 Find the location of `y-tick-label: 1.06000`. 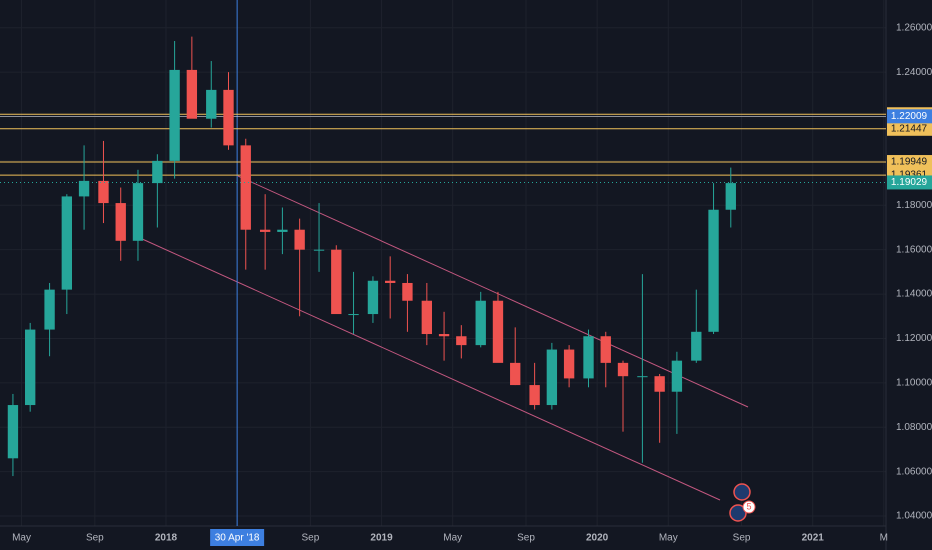

y-tick-label: 1.06000 is located at coordinates (914, 471).